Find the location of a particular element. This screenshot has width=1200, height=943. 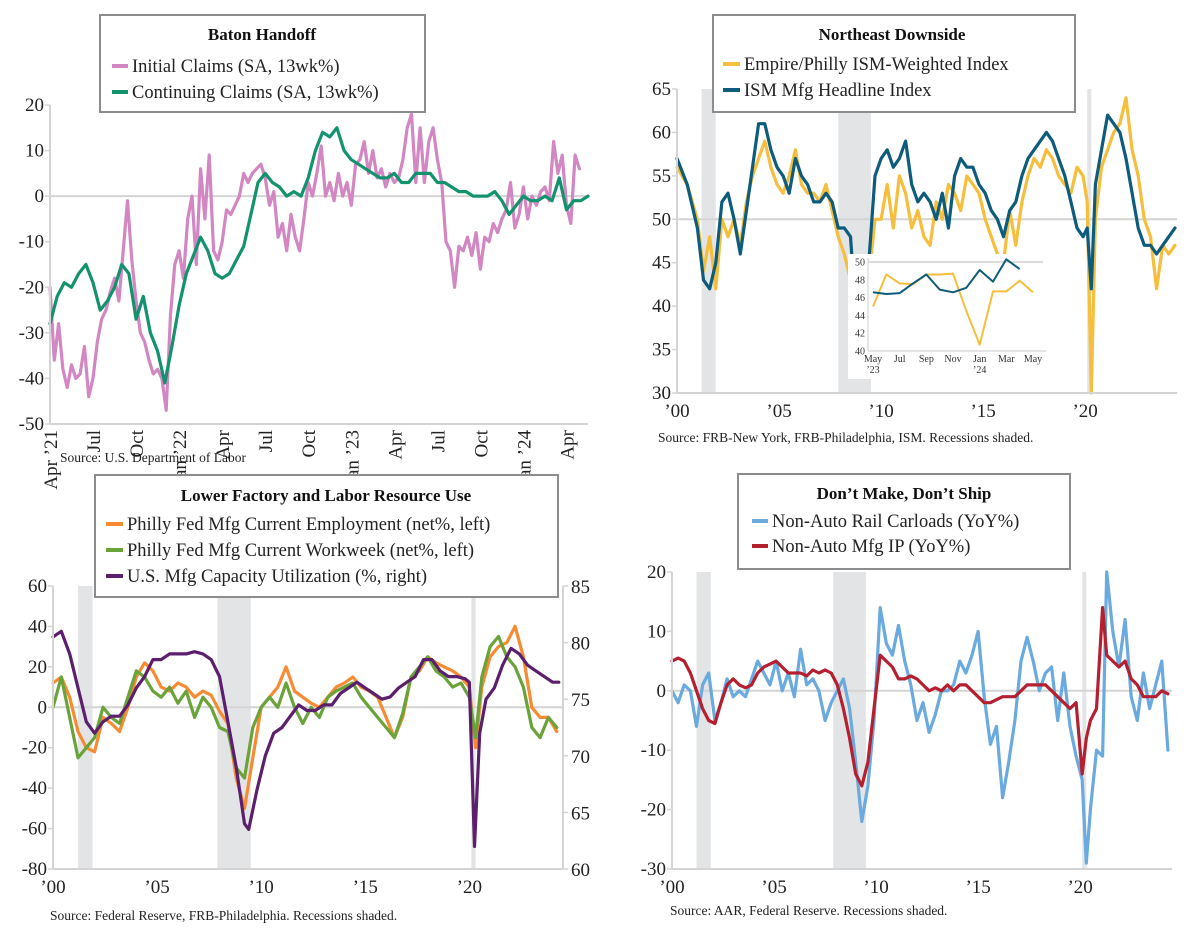

inset-x-tick-label: Nov is located at coordinates (952, 359).